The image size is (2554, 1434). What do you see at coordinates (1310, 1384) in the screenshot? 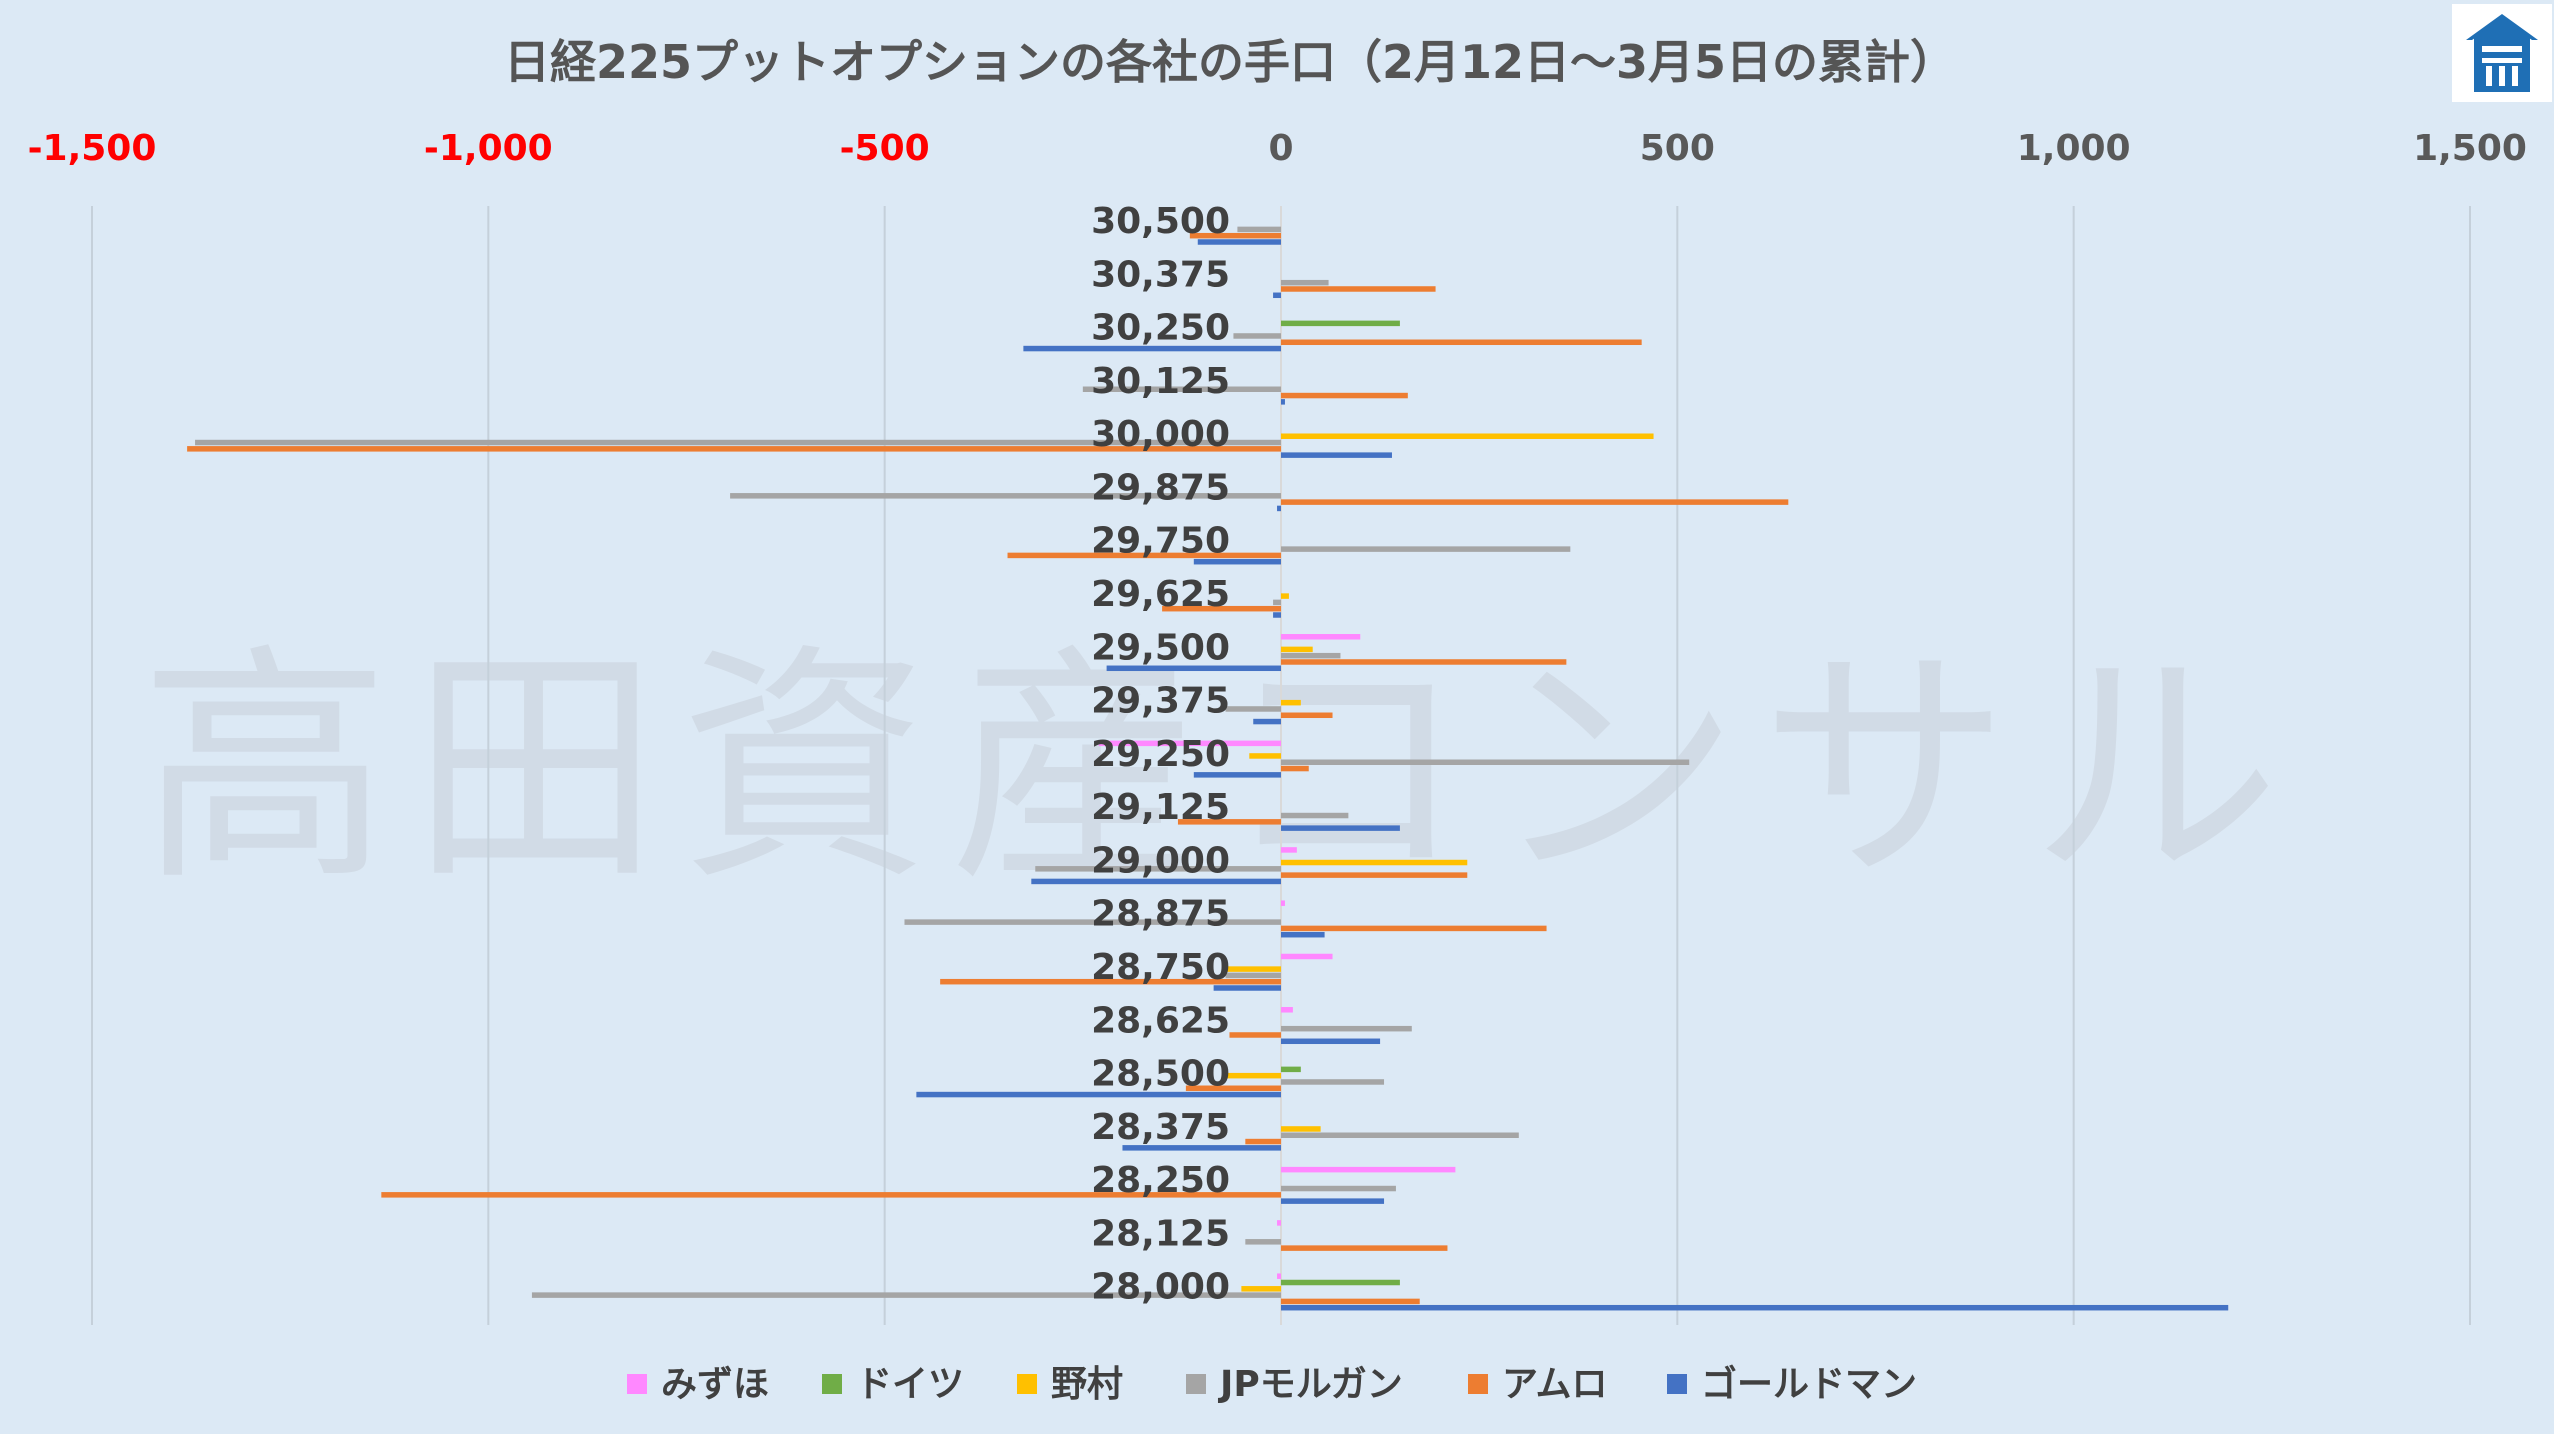
I see `legend-label: JPモルガン` at bounding box center [1310, 1384].